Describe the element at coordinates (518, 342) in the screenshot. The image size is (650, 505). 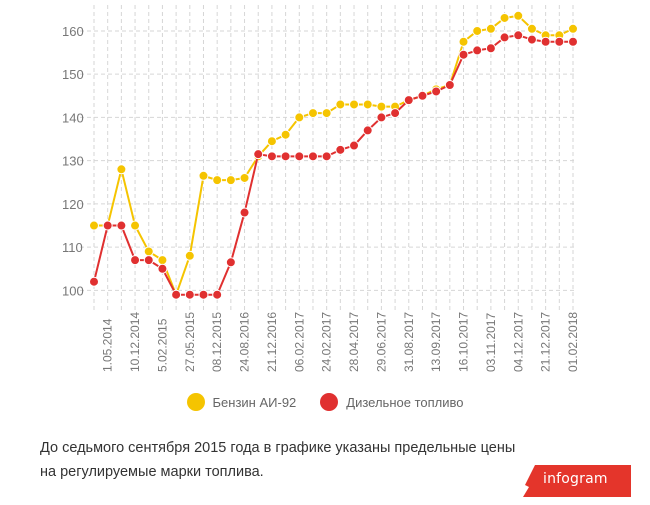
I see `x-tick-label: 04.12.2017` at that location.